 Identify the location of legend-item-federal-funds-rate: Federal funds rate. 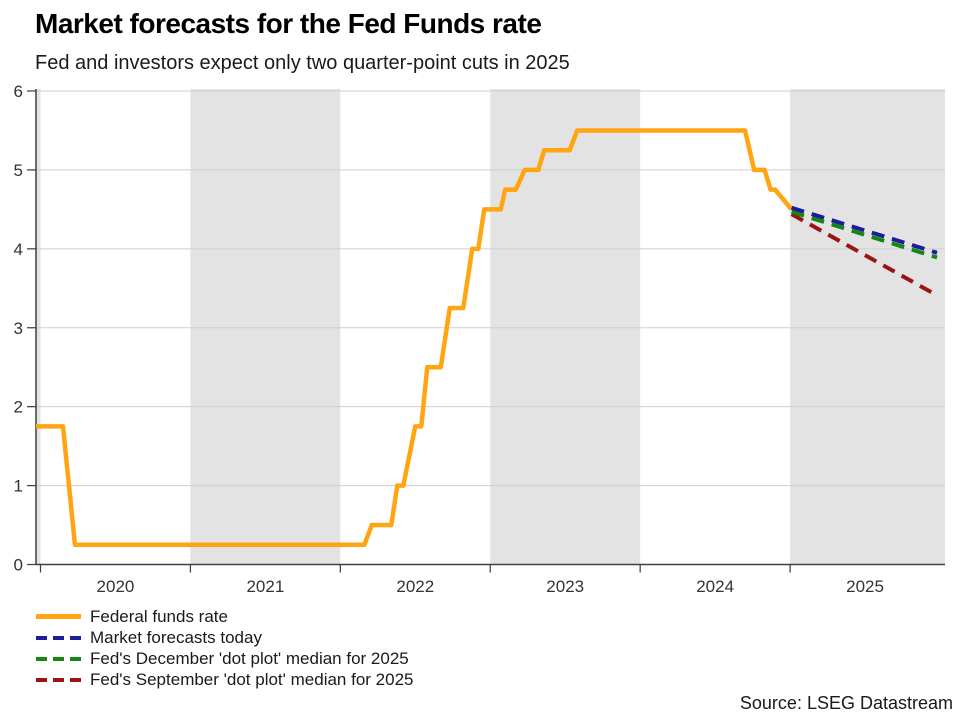
(224, 616).